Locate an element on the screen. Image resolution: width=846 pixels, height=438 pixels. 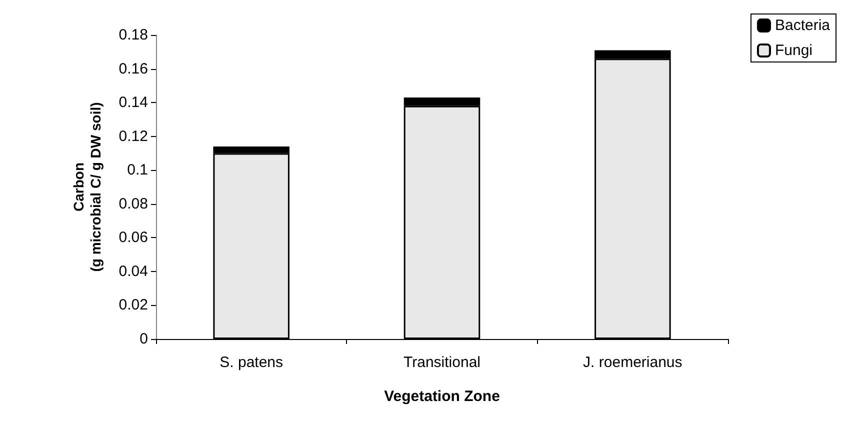
legend-label: Fungi is located at coordinates (793, 50).